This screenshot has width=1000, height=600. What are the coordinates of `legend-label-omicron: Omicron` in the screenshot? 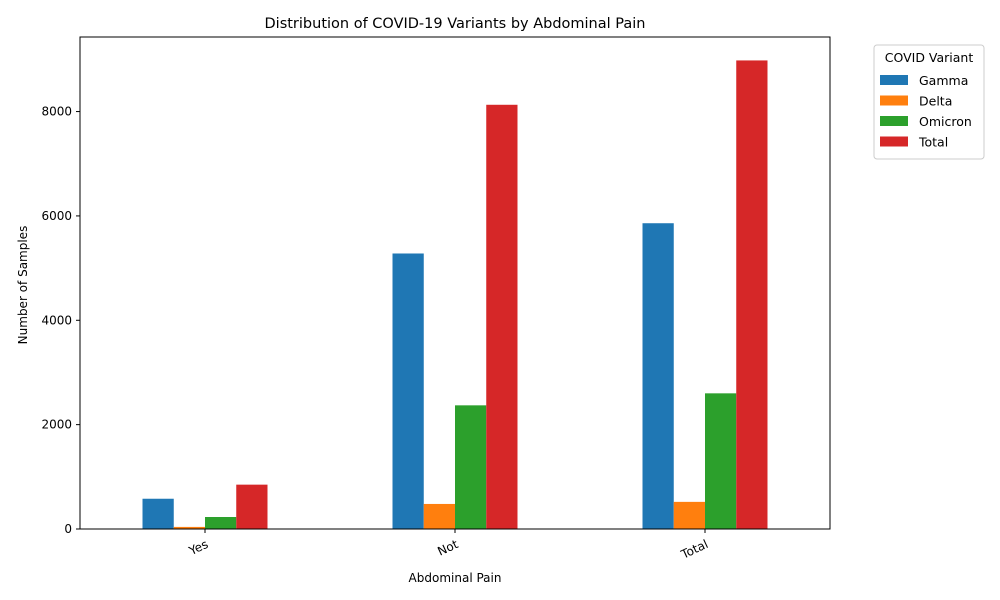 It's located at (945, 121).